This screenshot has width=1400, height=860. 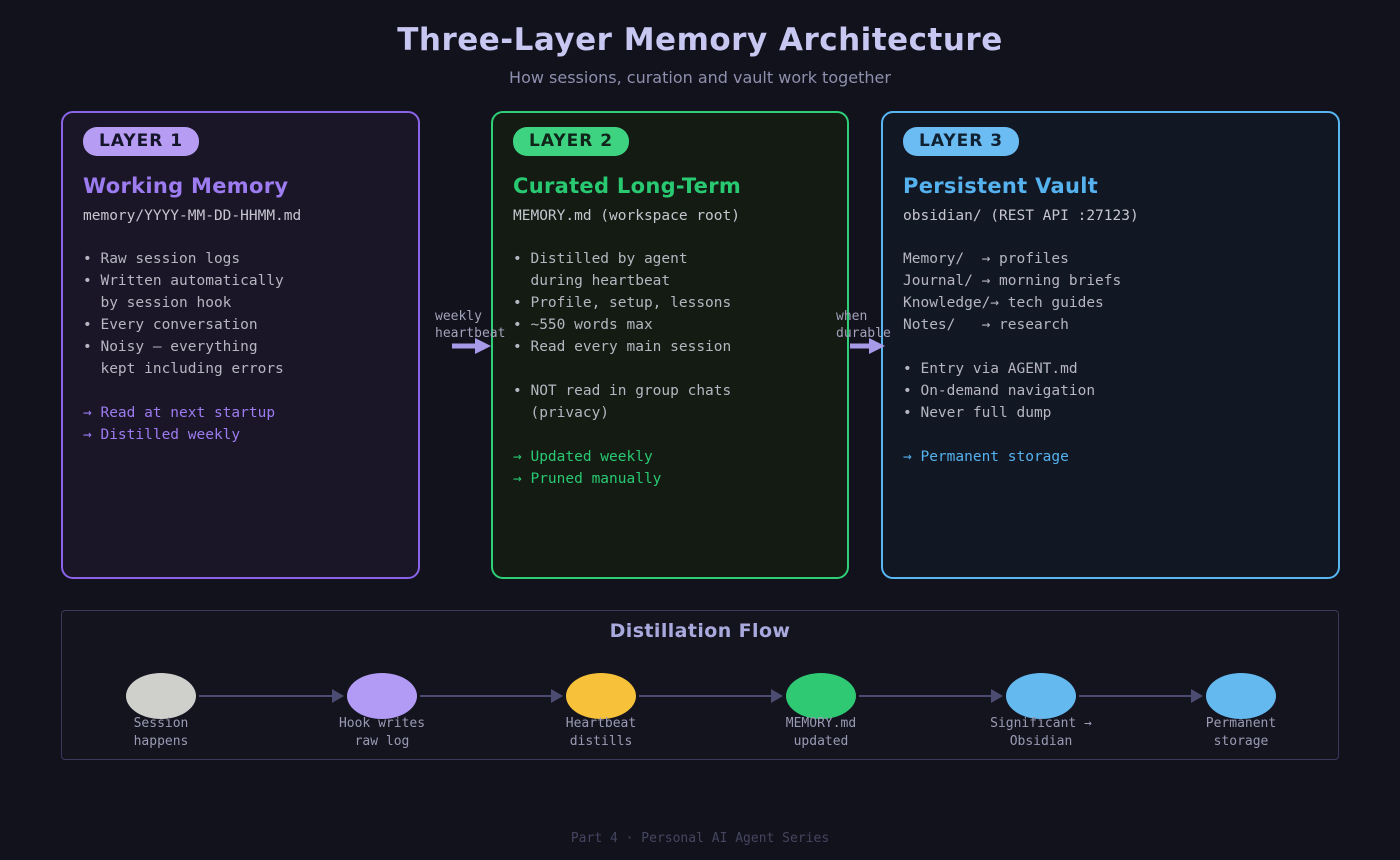 I want to click on flow-node-session-happens, so click(x=161, y=696).